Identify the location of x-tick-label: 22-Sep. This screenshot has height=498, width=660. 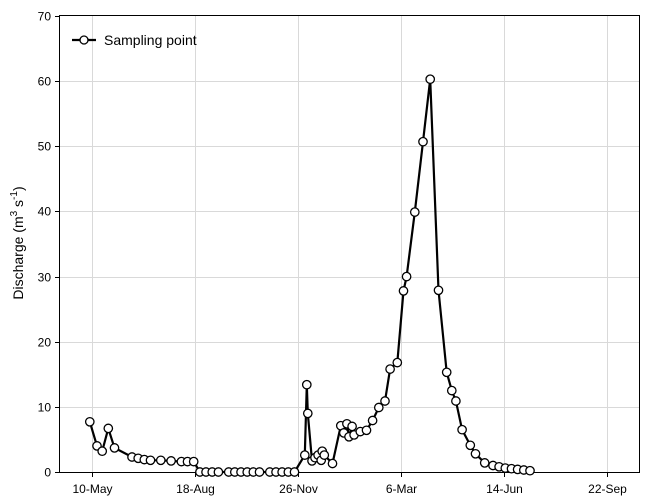
(607, 489).